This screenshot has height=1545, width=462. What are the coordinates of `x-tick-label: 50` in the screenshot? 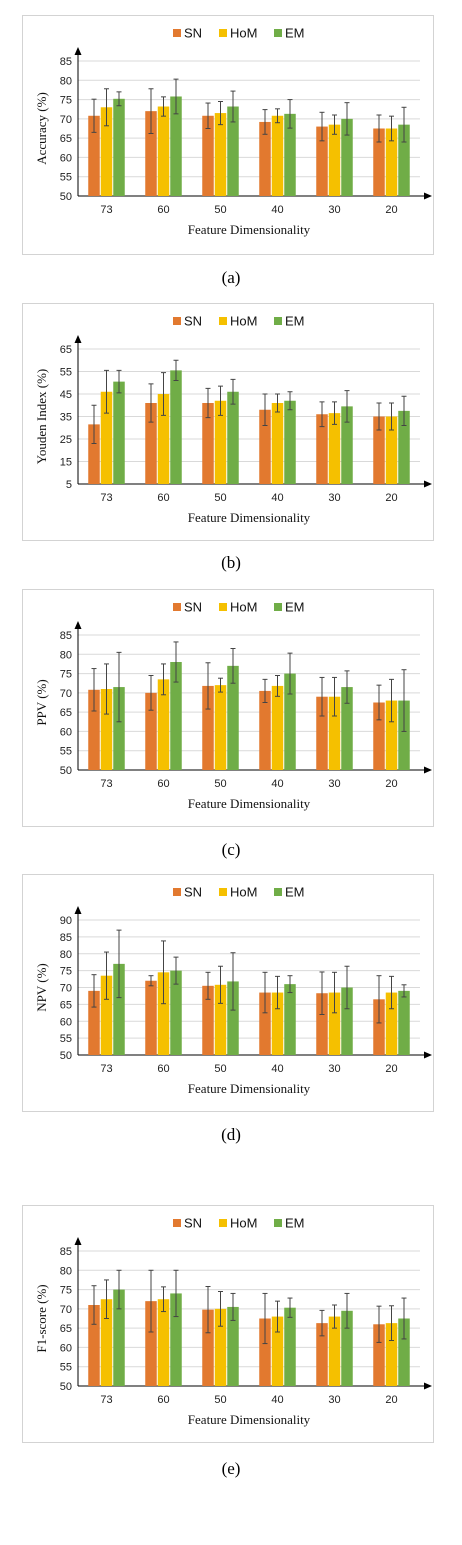 It's located at (220, 784).